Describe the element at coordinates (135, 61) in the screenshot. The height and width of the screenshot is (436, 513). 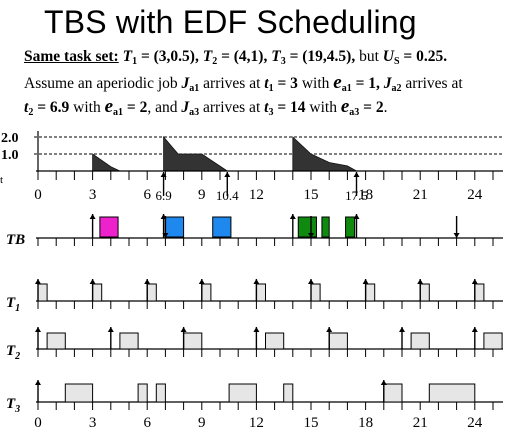
I see `t1-sub: 1` at that location.